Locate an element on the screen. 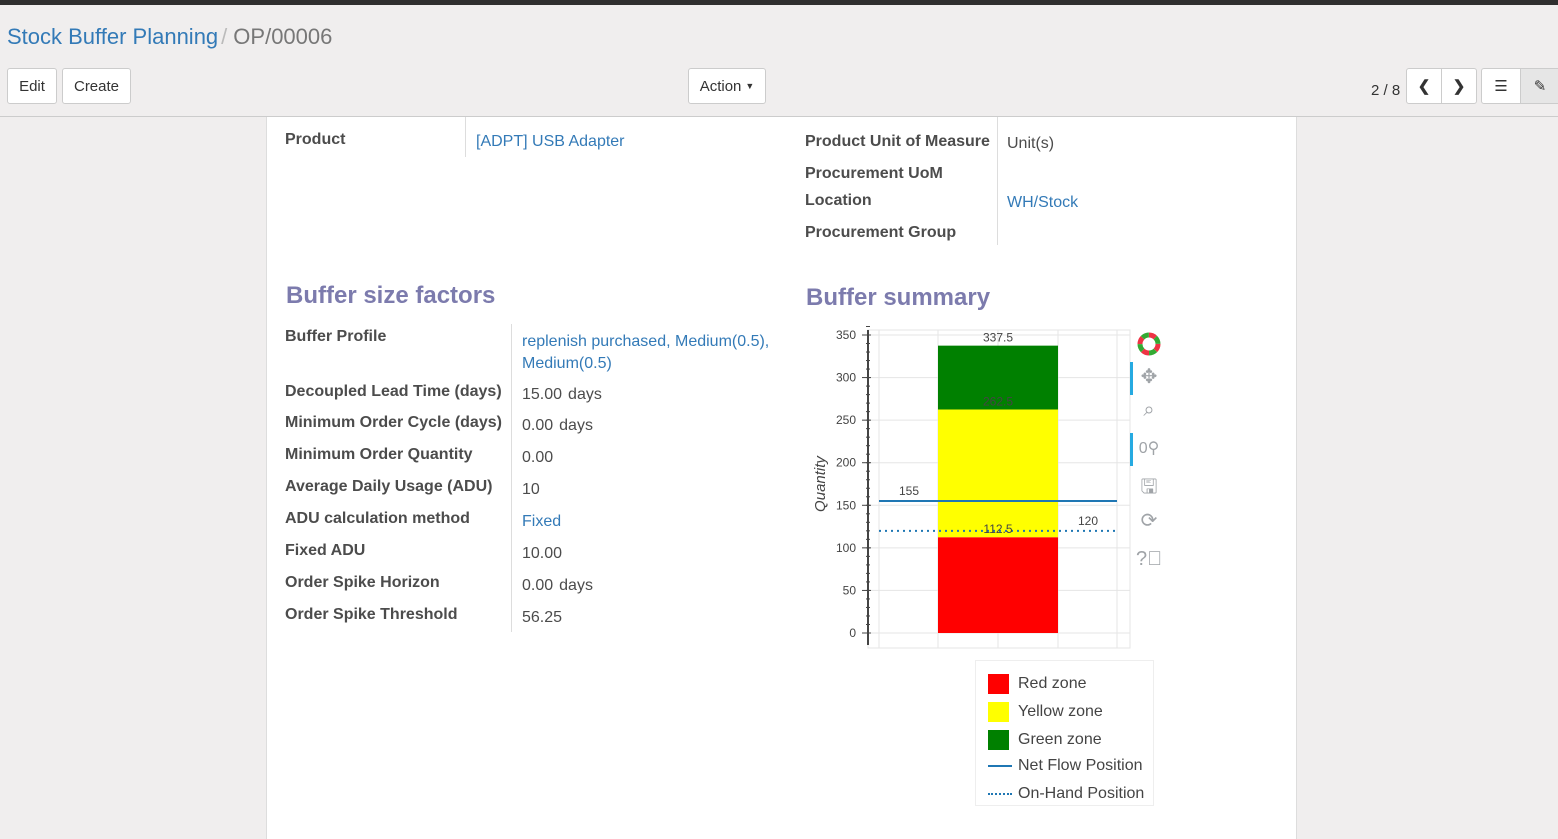  factor-label: Decoupled Lead Time (days) is located at coordinates (393, 391).